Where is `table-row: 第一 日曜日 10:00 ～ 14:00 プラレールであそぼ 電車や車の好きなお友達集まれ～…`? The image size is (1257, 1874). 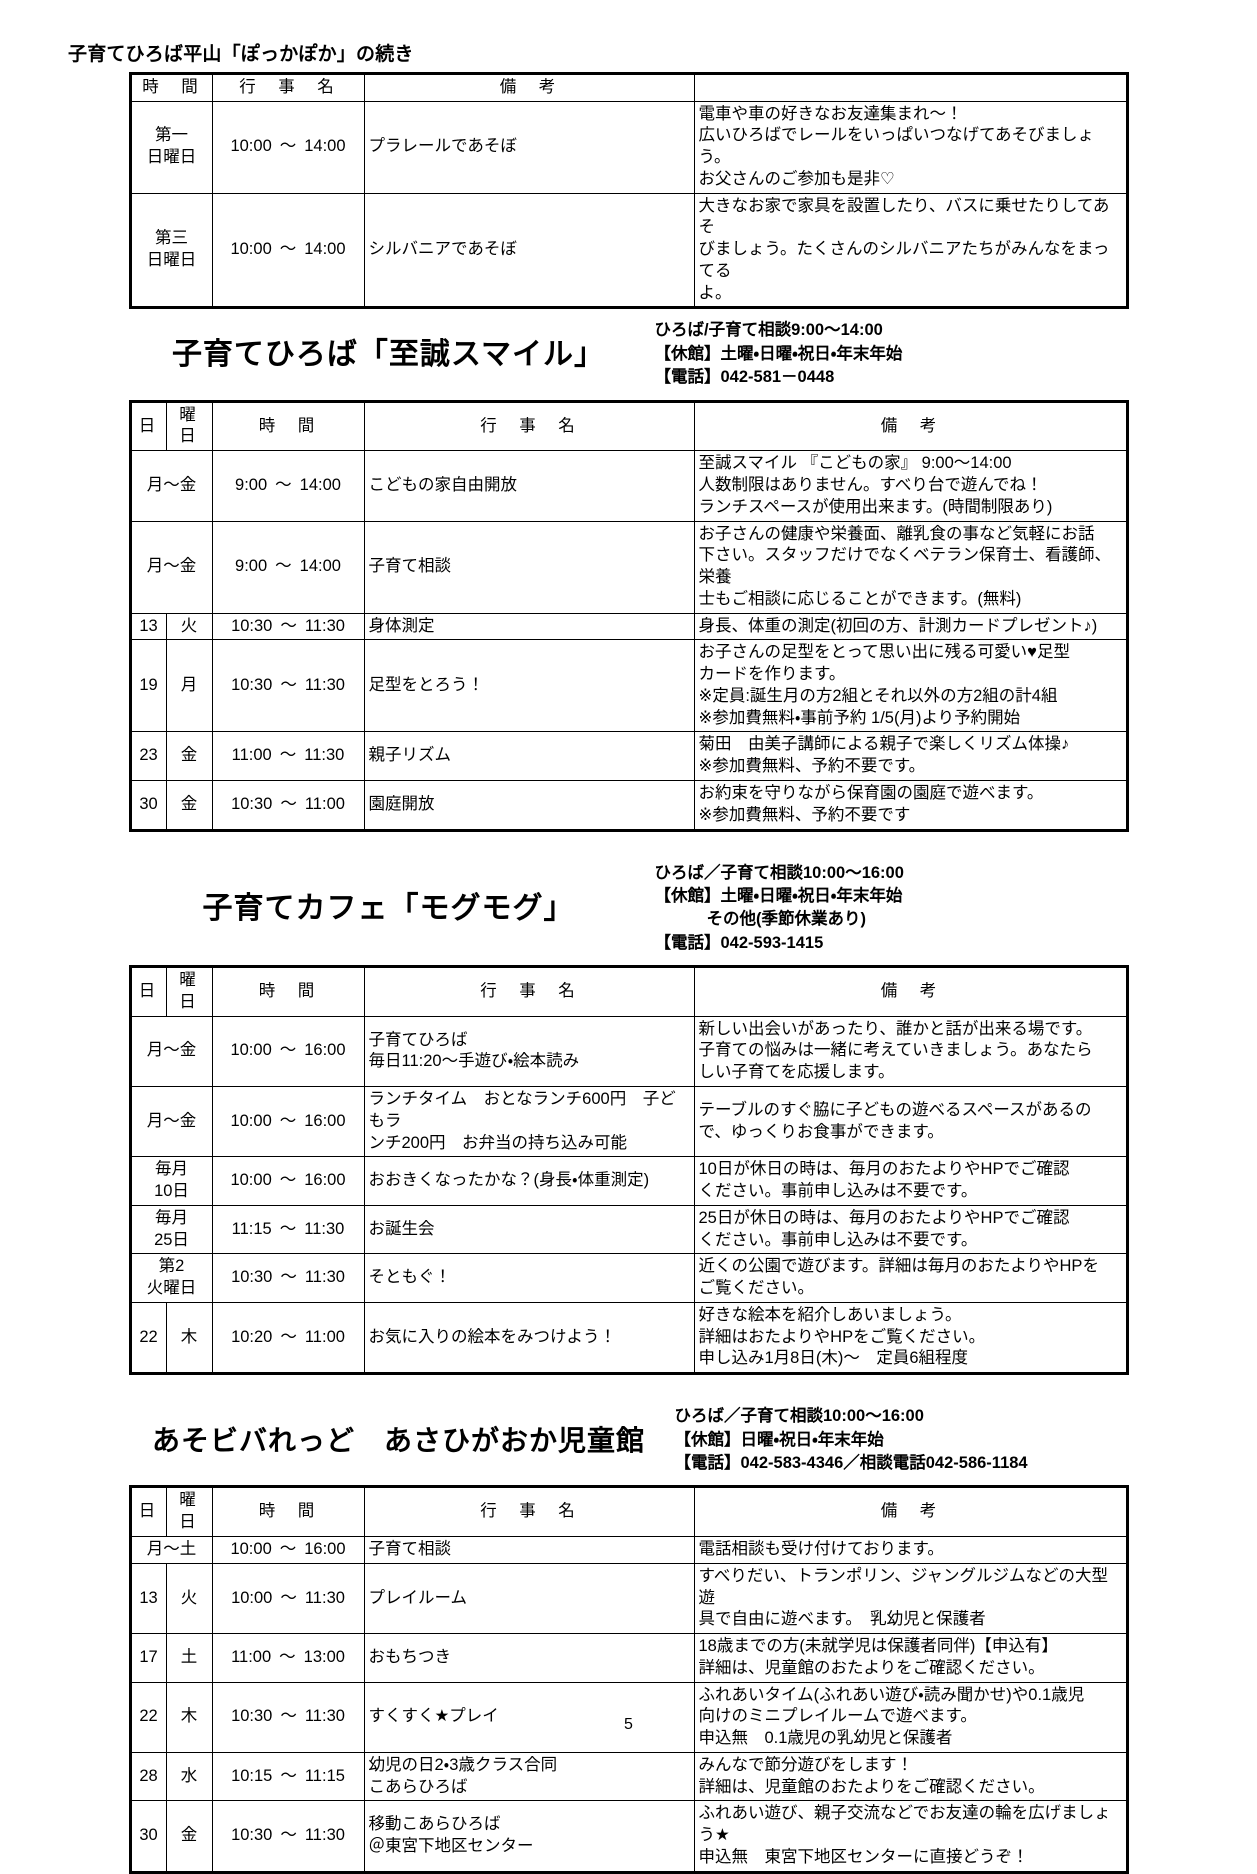 table-row: 第一 日曜日 10:00 ～ 14:00 プラレールであそぼ 電車や車の好きなお友達集まれ～… is located at coordinates (628, 147).